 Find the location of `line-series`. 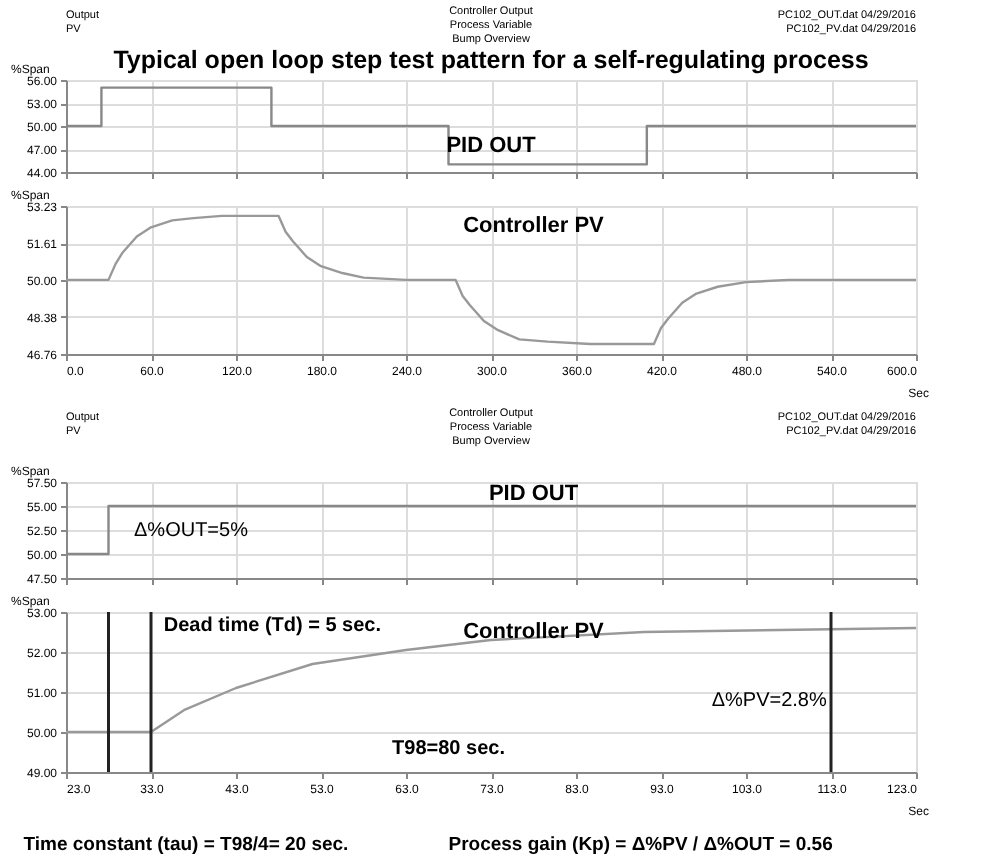

line-series is located at coordinates (491, 280).